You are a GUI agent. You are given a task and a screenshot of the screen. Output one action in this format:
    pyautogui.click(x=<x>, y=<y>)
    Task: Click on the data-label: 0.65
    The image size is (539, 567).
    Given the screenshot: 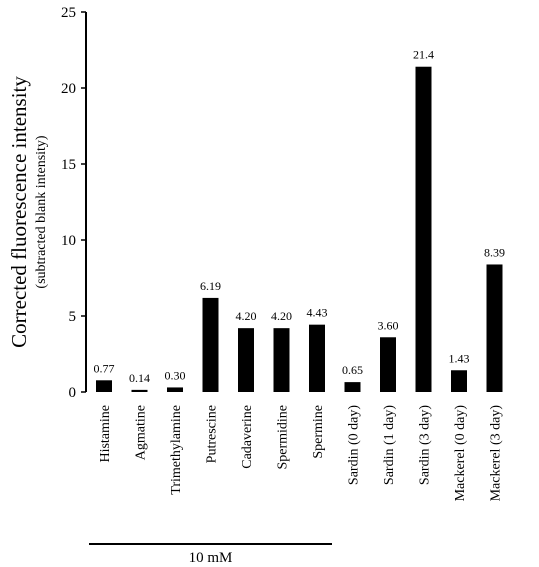 What is the action you would take?
    pyautogui.click(x=352, y=370)
    